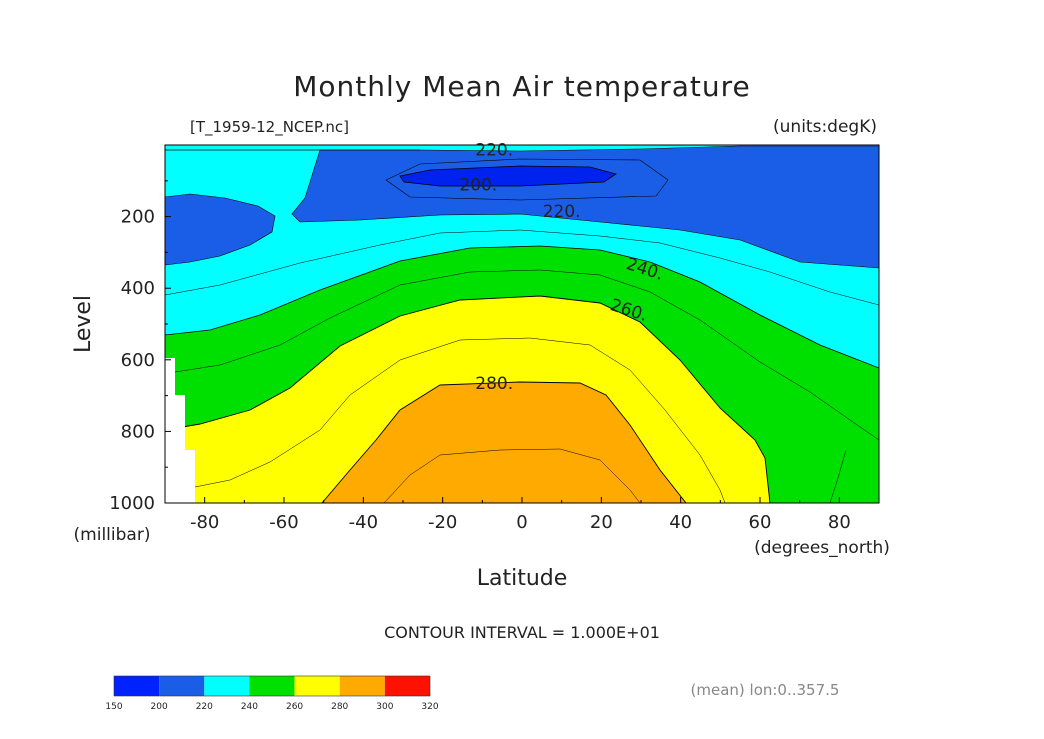 Image resolution: width=1044 pixels, height=739 pixels. I want to click on x-tick-label: -20, so click(442, 522).